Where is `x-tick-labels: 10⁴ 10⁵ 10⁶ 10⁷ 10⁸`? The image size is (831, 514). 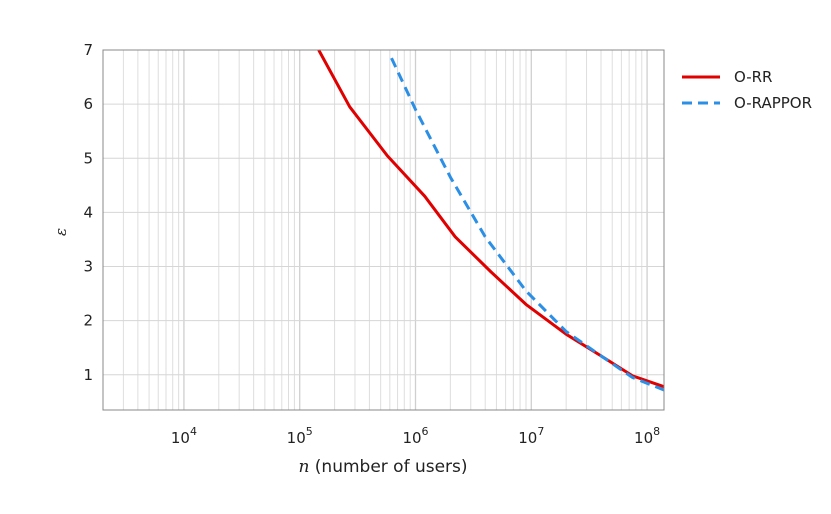 x-tick-labels: 10⁴ 10⁵ 10⁶ 10⁷ 10⁸ is located at coordinates (415, 436).